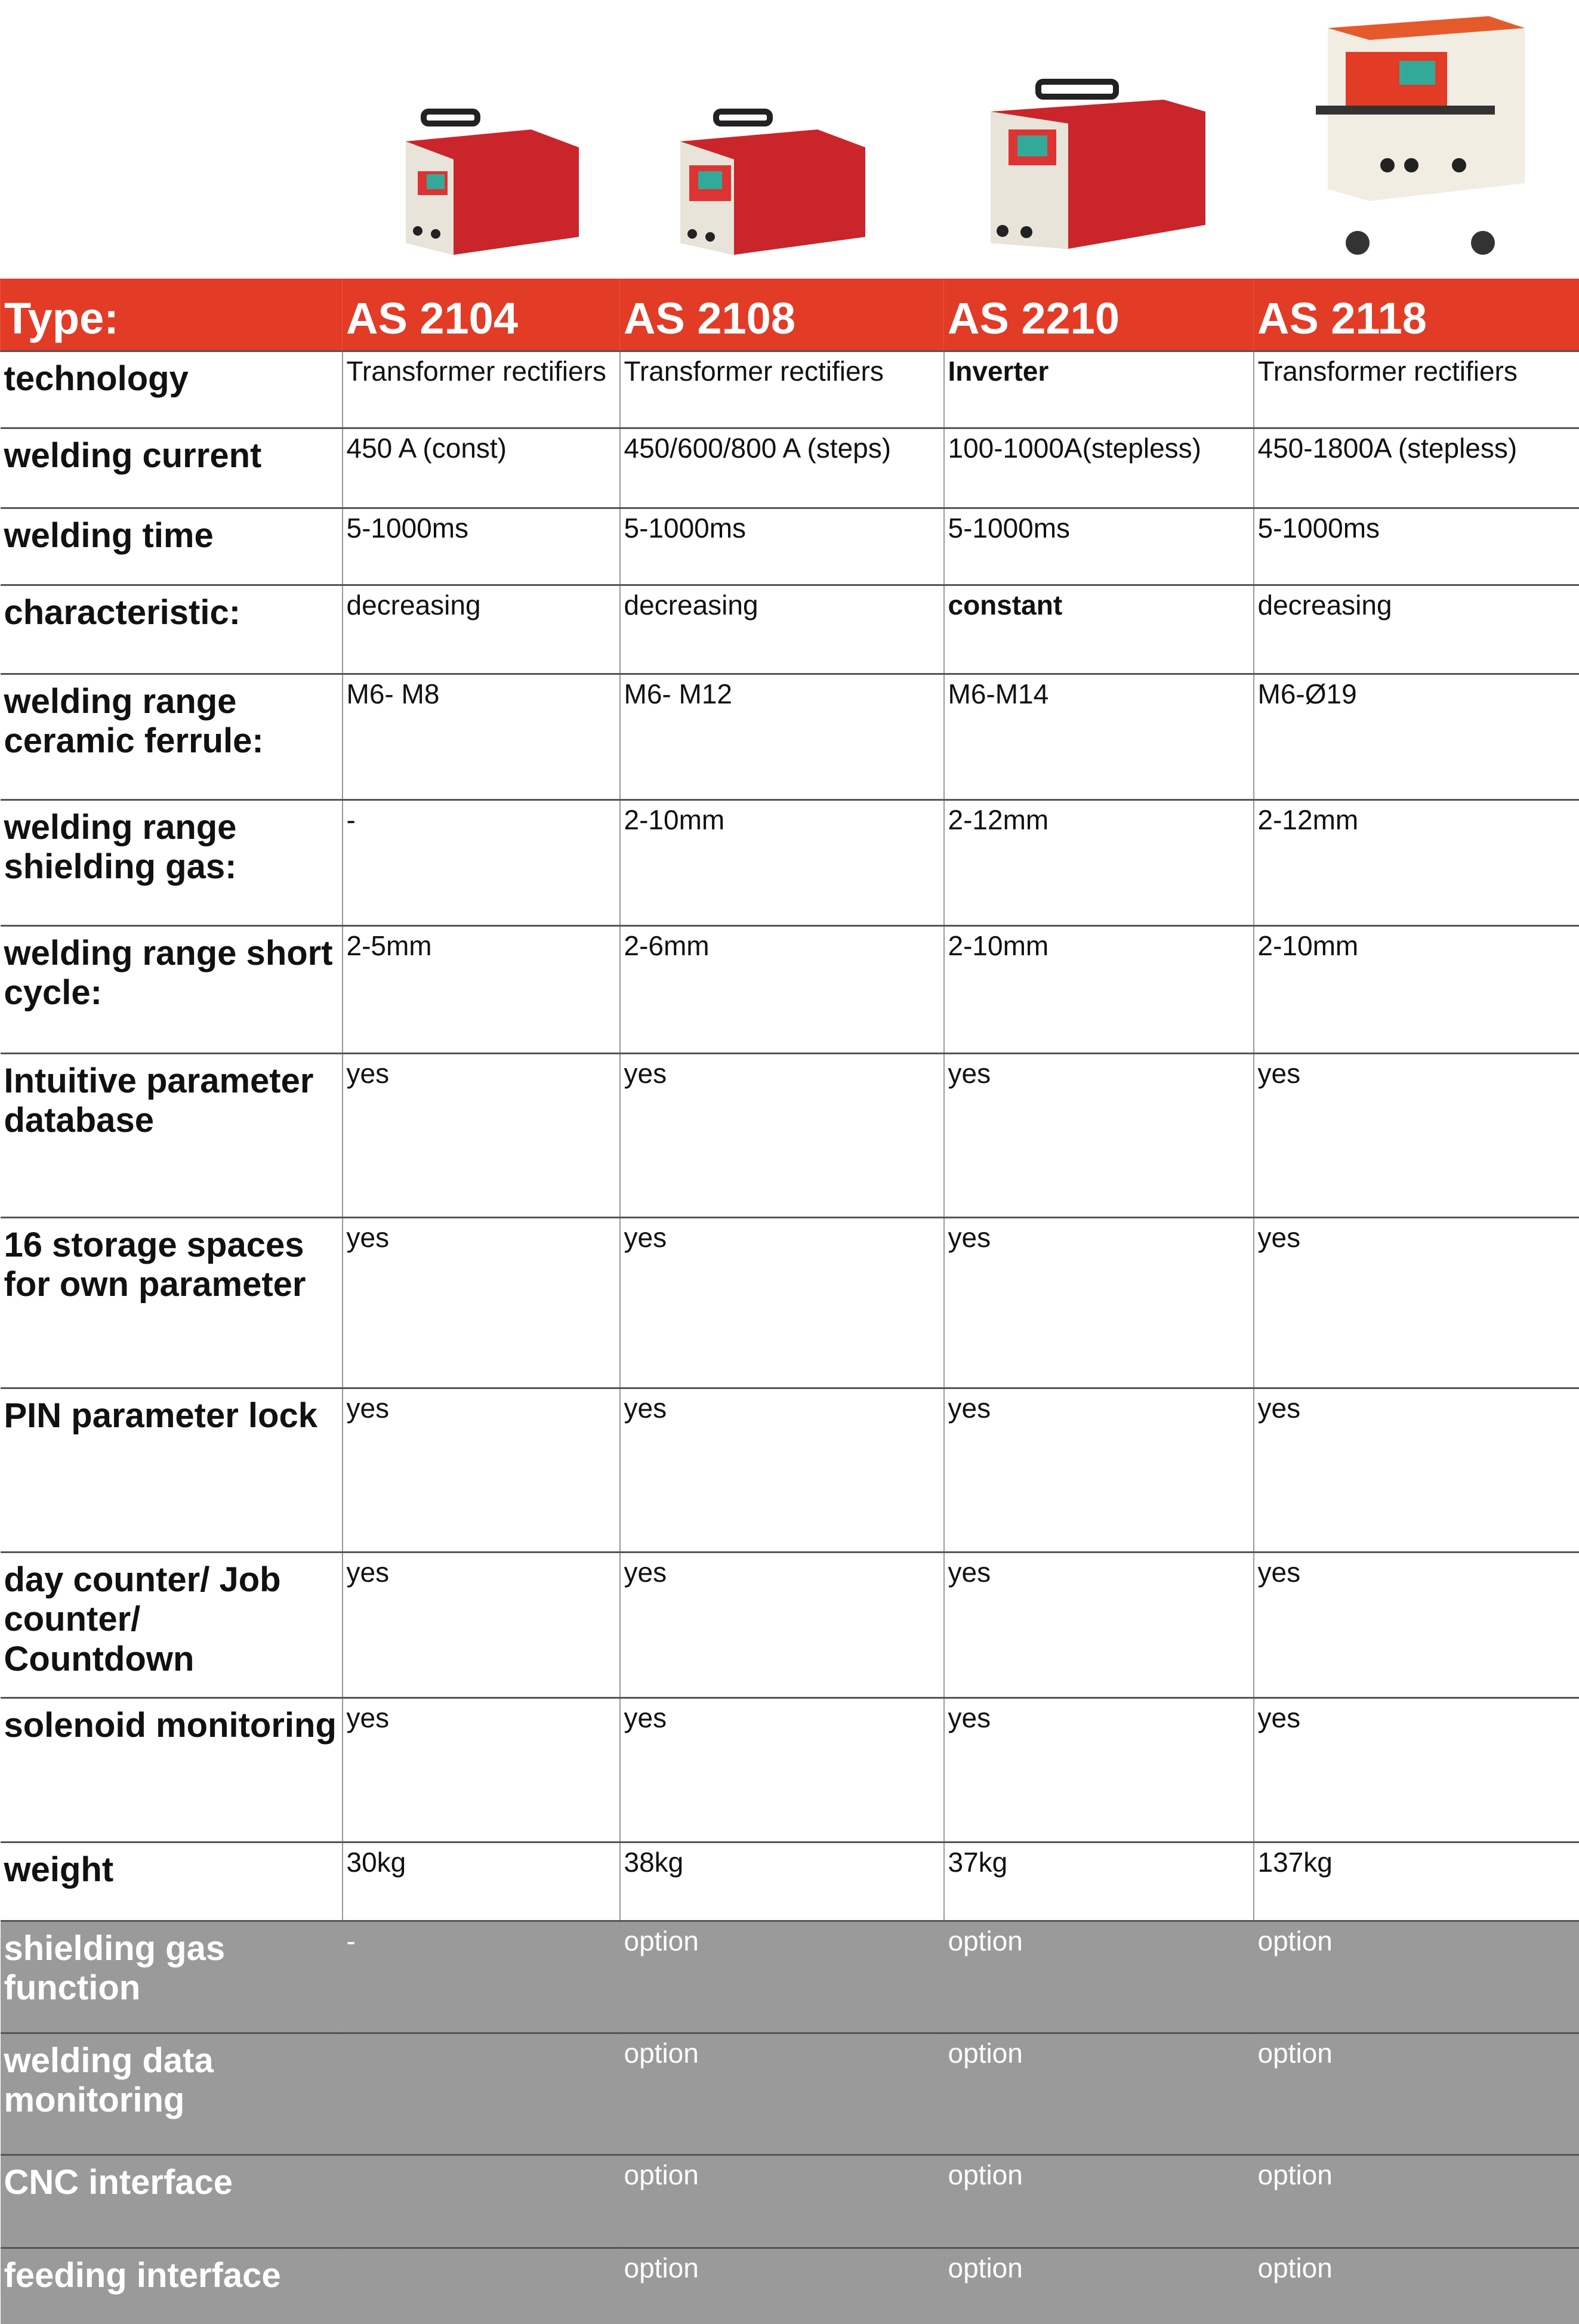 This screenshot has height=2324, width=1579. What do you see at coordinates (172, 862) in the screenshot?
I see `row-label: welding range shielding gas:` at bounding box center [172, 862].